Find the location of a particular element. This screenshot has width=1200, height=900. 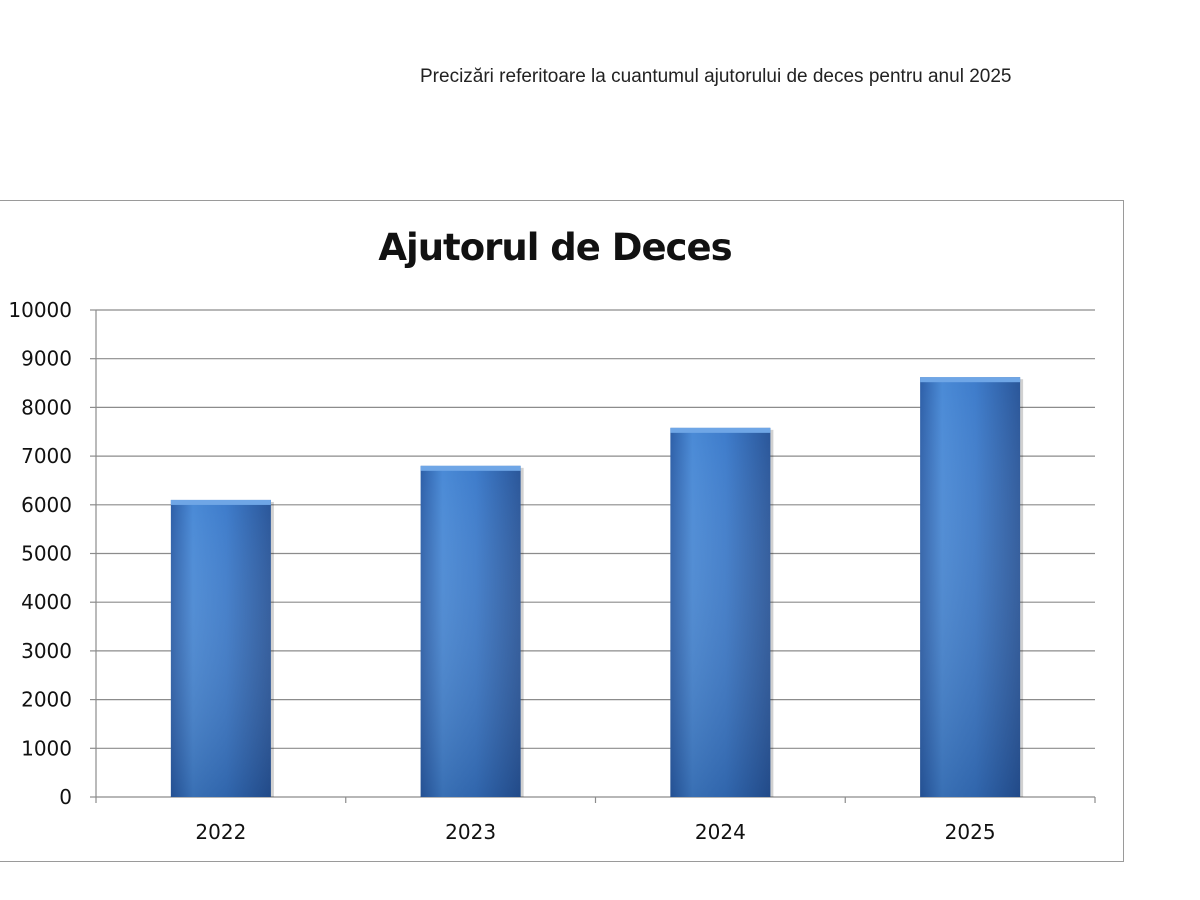

chart-title: Ajutorul de Deces is located at coordinates (555, 247).